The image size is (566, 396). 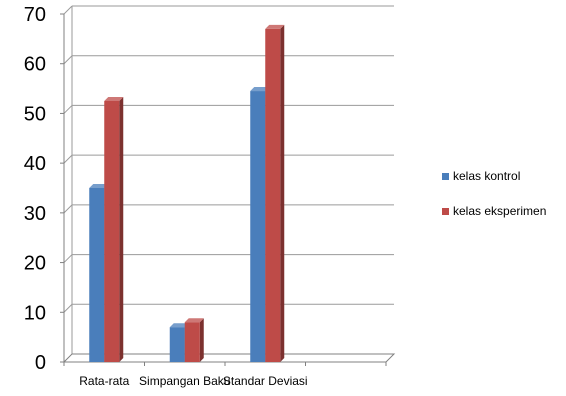 I want to click on y-tick-label: 40, so click(x=35, y=164).